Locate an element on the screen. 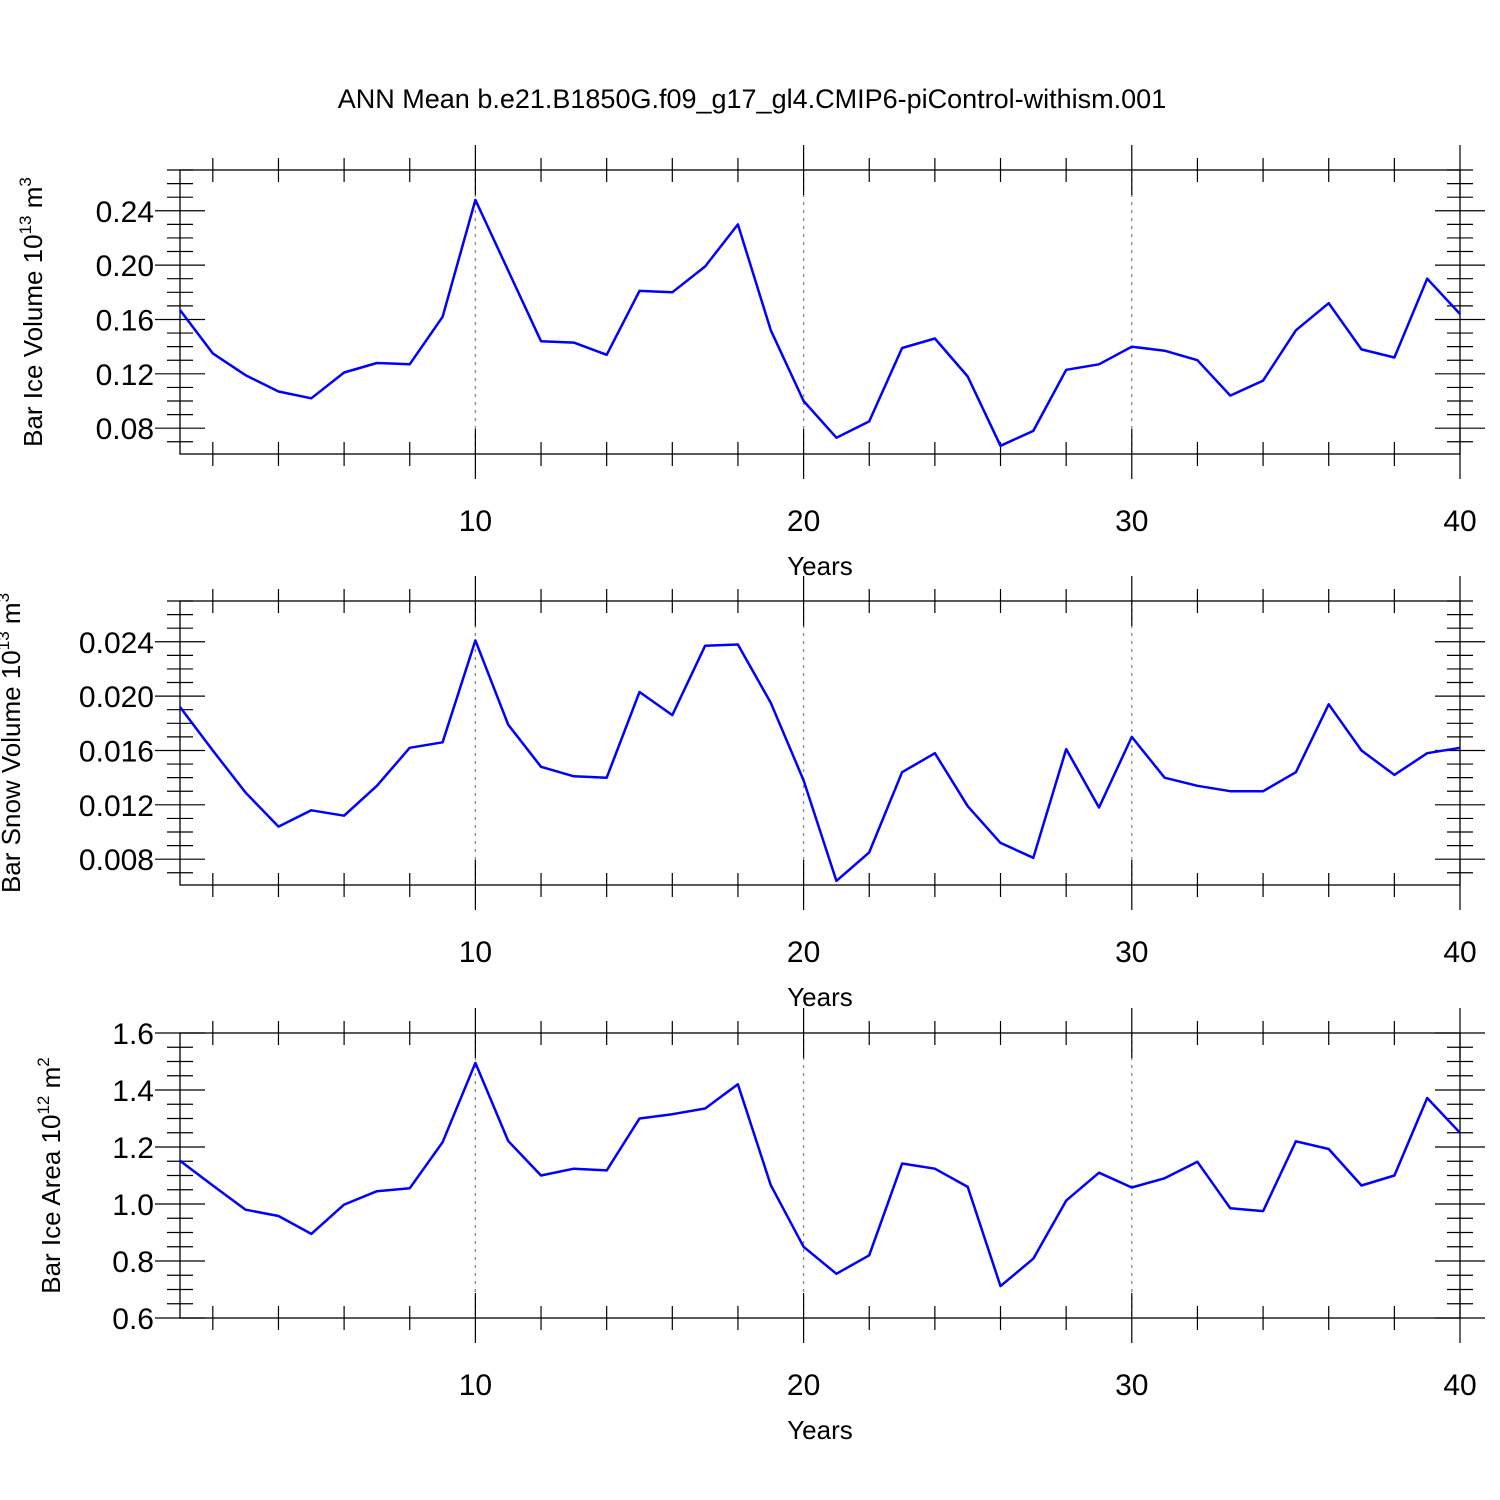  y-tick-label: 1.0 is located at coordinates (133, 1205).